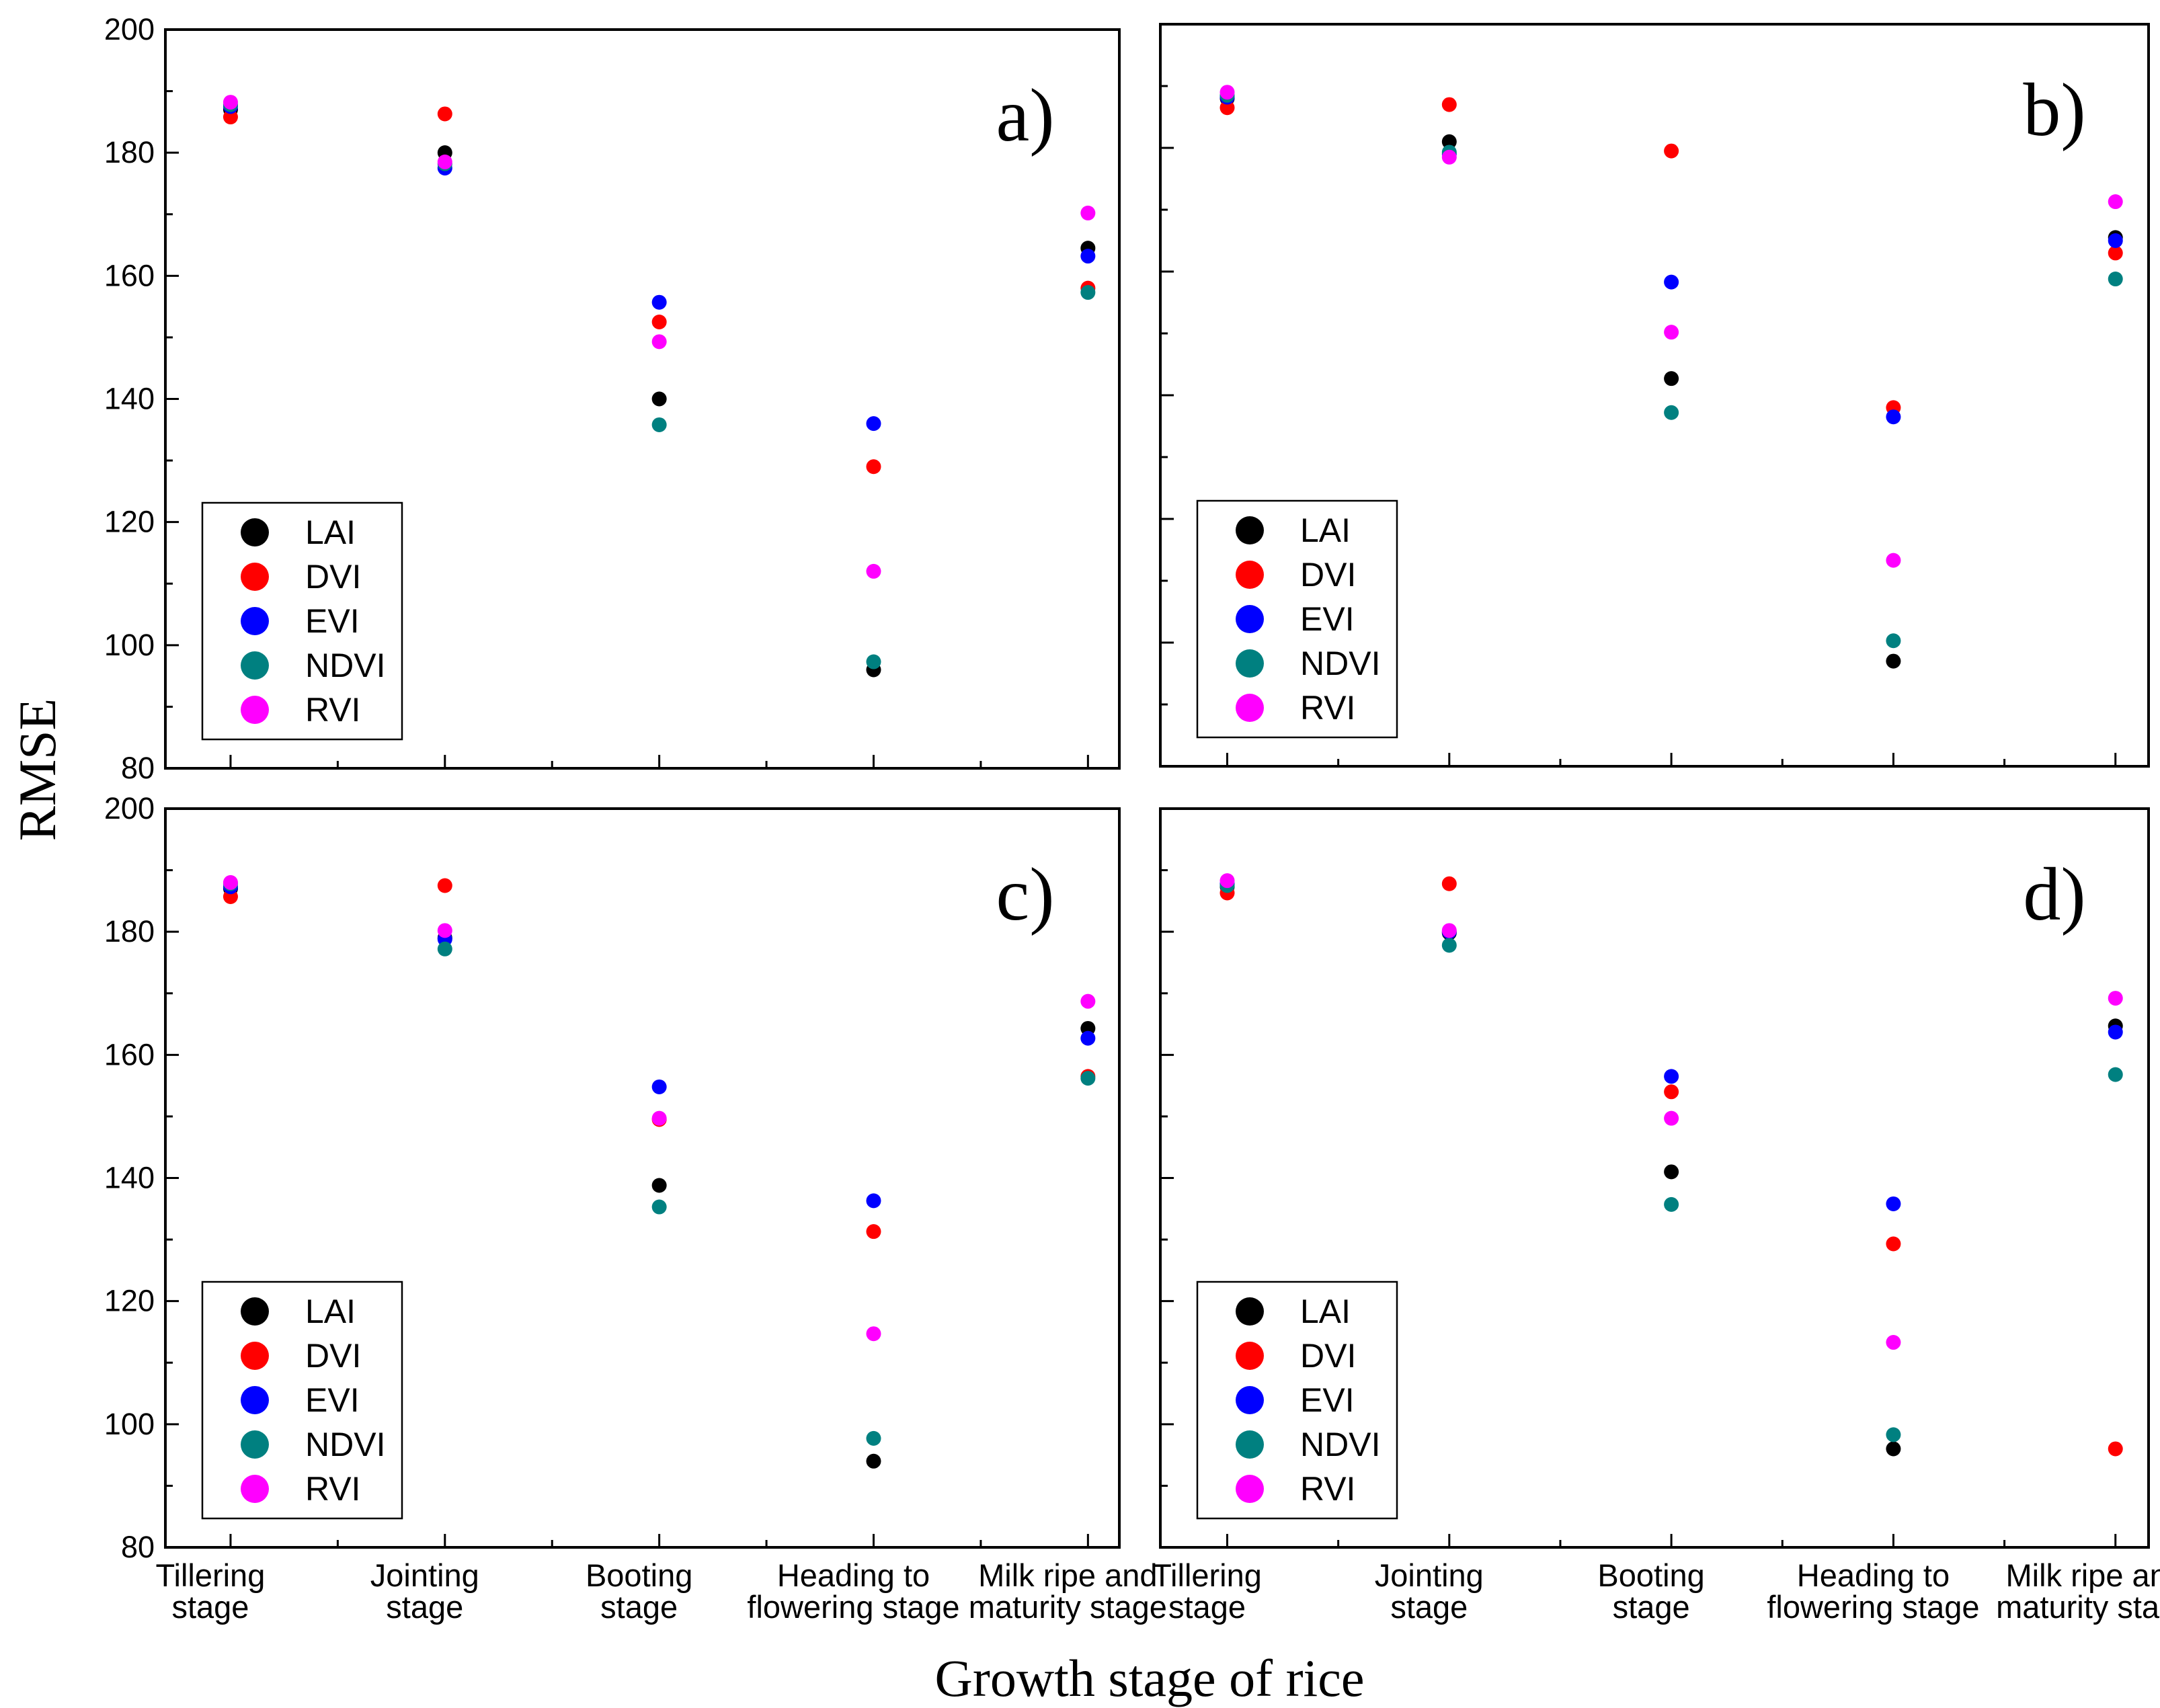 This screenshot has width=2160, height=1708. What do you see at coordinates (255, 1489) in the screenshot?
I see `legend-marker-rvi` at bounding box center [255, 1489].